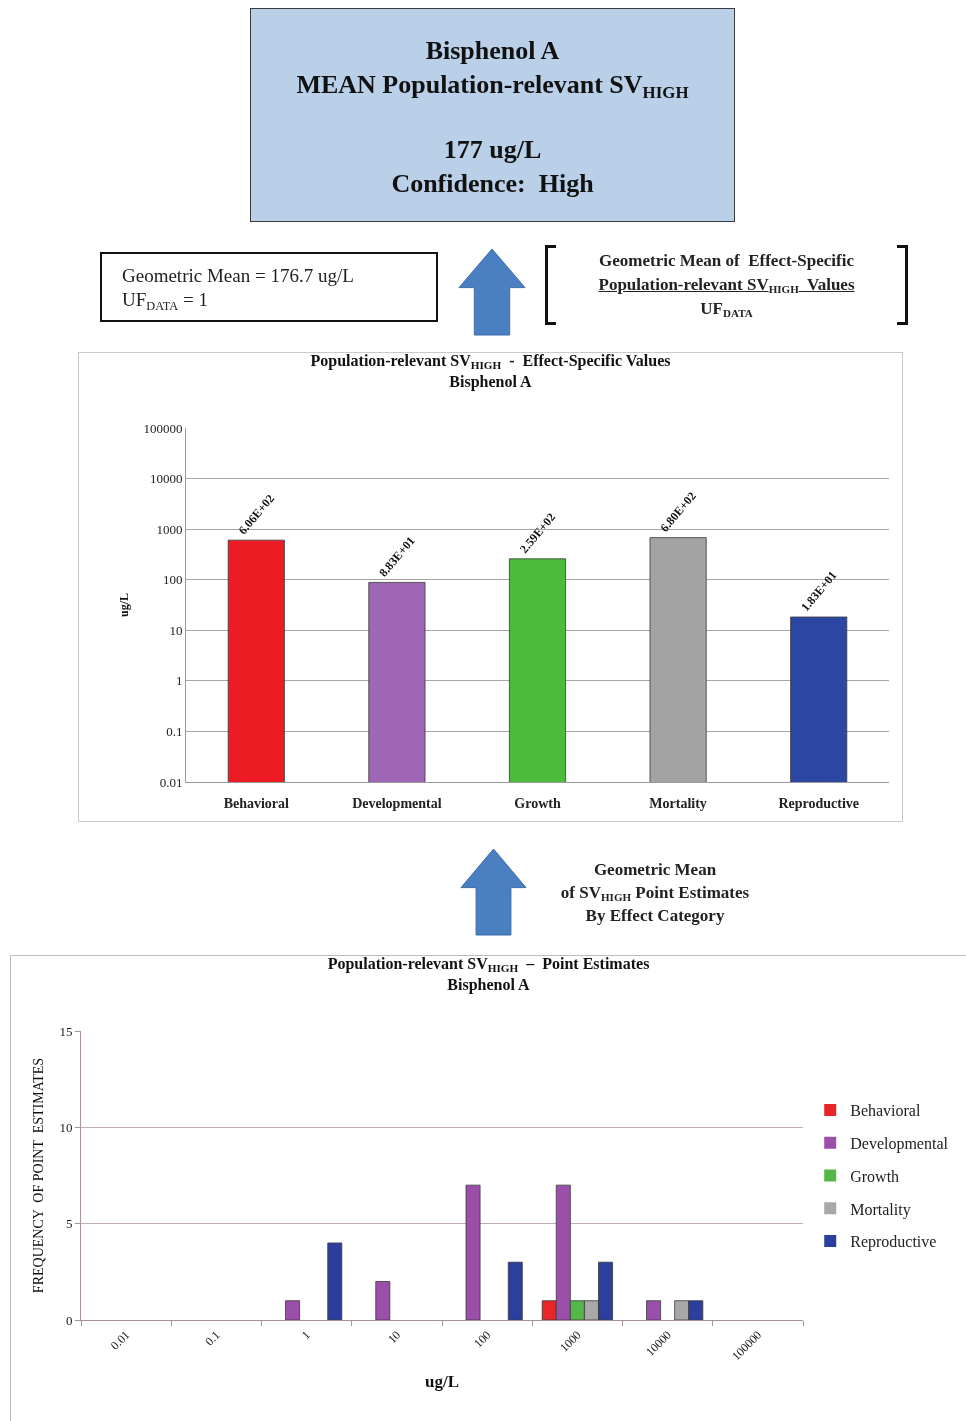 The width and height of the screenshot is (966, 1421). Describe the element at coordinates (893, 1242) in the screenshot. I see `legend-label: Reproductive` at that location.